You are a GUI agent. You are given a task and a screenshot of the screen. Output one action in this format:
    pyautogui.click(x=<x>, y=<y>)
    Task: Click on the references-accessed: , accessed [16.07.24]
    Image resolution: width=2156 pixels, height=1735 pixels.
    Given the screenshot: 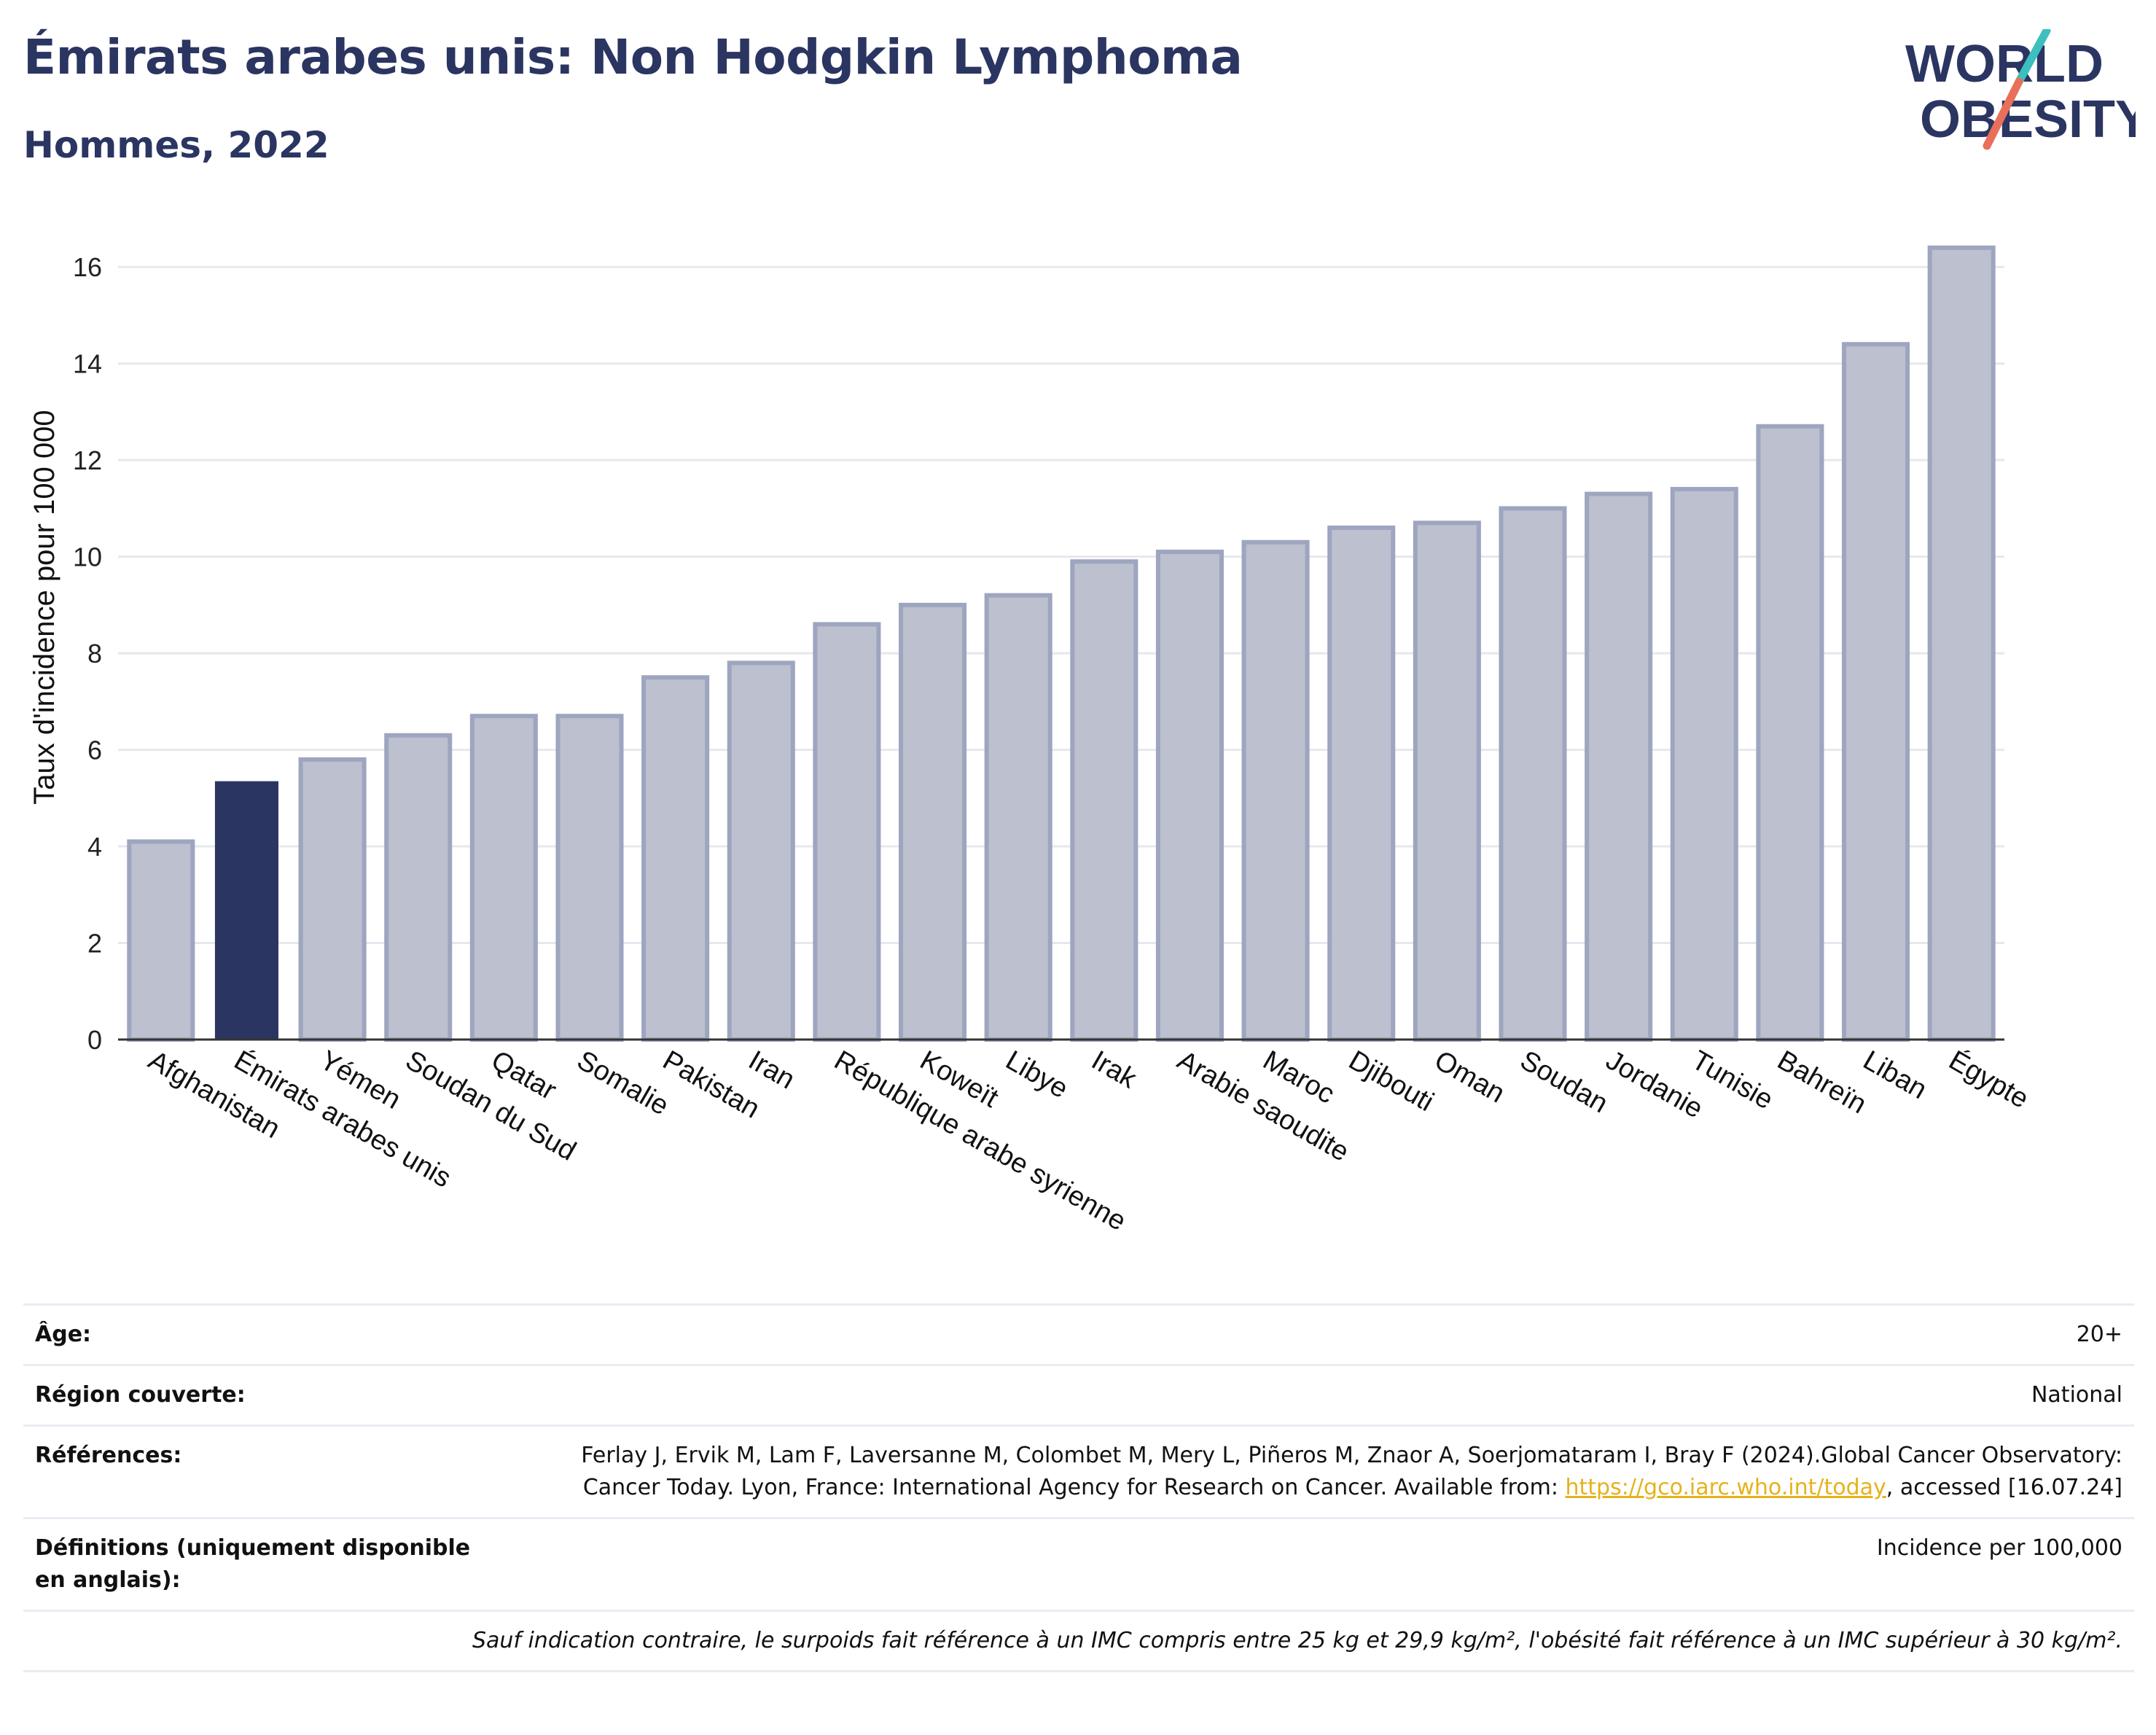 What is the action you would take?
    pyautogui.click(x=2004, y=1487)
    